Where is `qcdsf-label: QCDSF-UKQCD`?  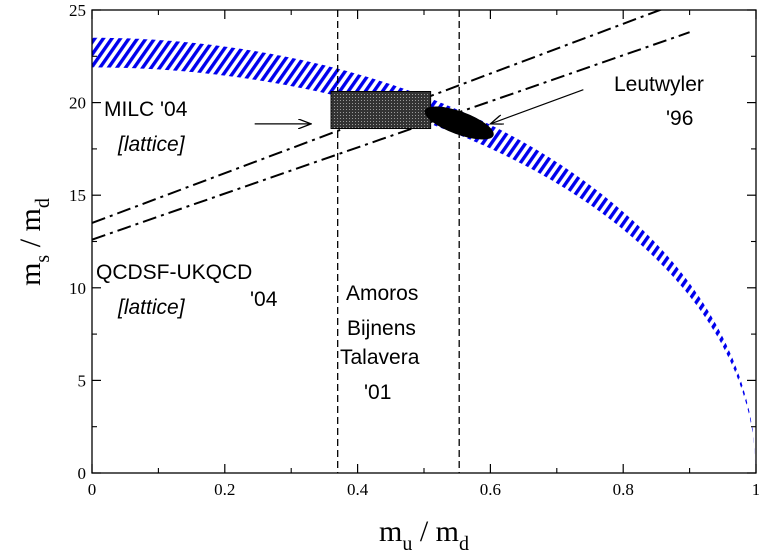
qcdsf-label: QCDSF-UKQCD is located at coordinates (174, 272).